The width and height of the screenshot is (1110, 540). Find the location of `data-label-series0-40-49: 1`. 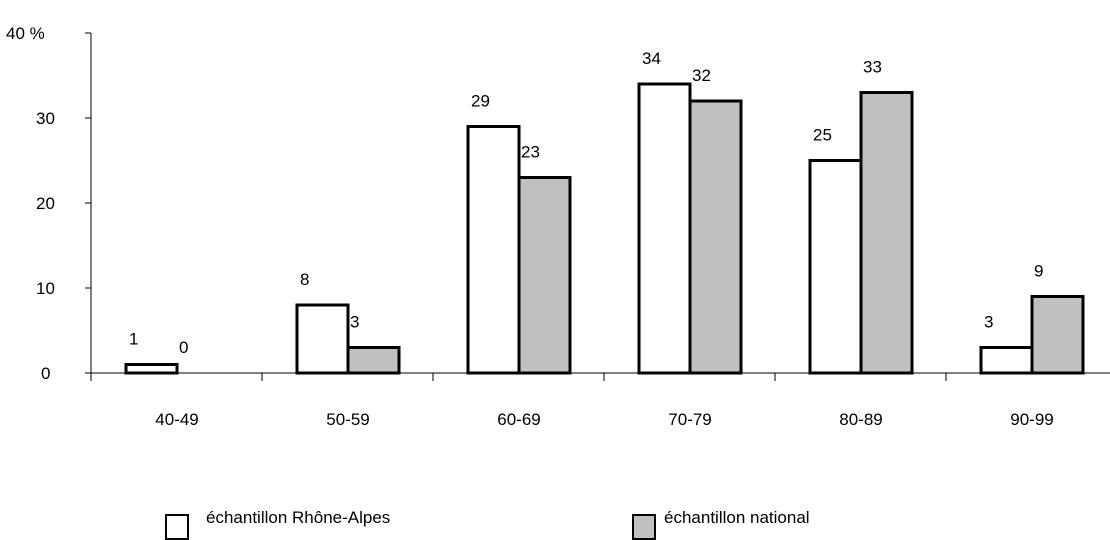

data-label-series0-40-49: 1 is located at coordinates (133, 339).